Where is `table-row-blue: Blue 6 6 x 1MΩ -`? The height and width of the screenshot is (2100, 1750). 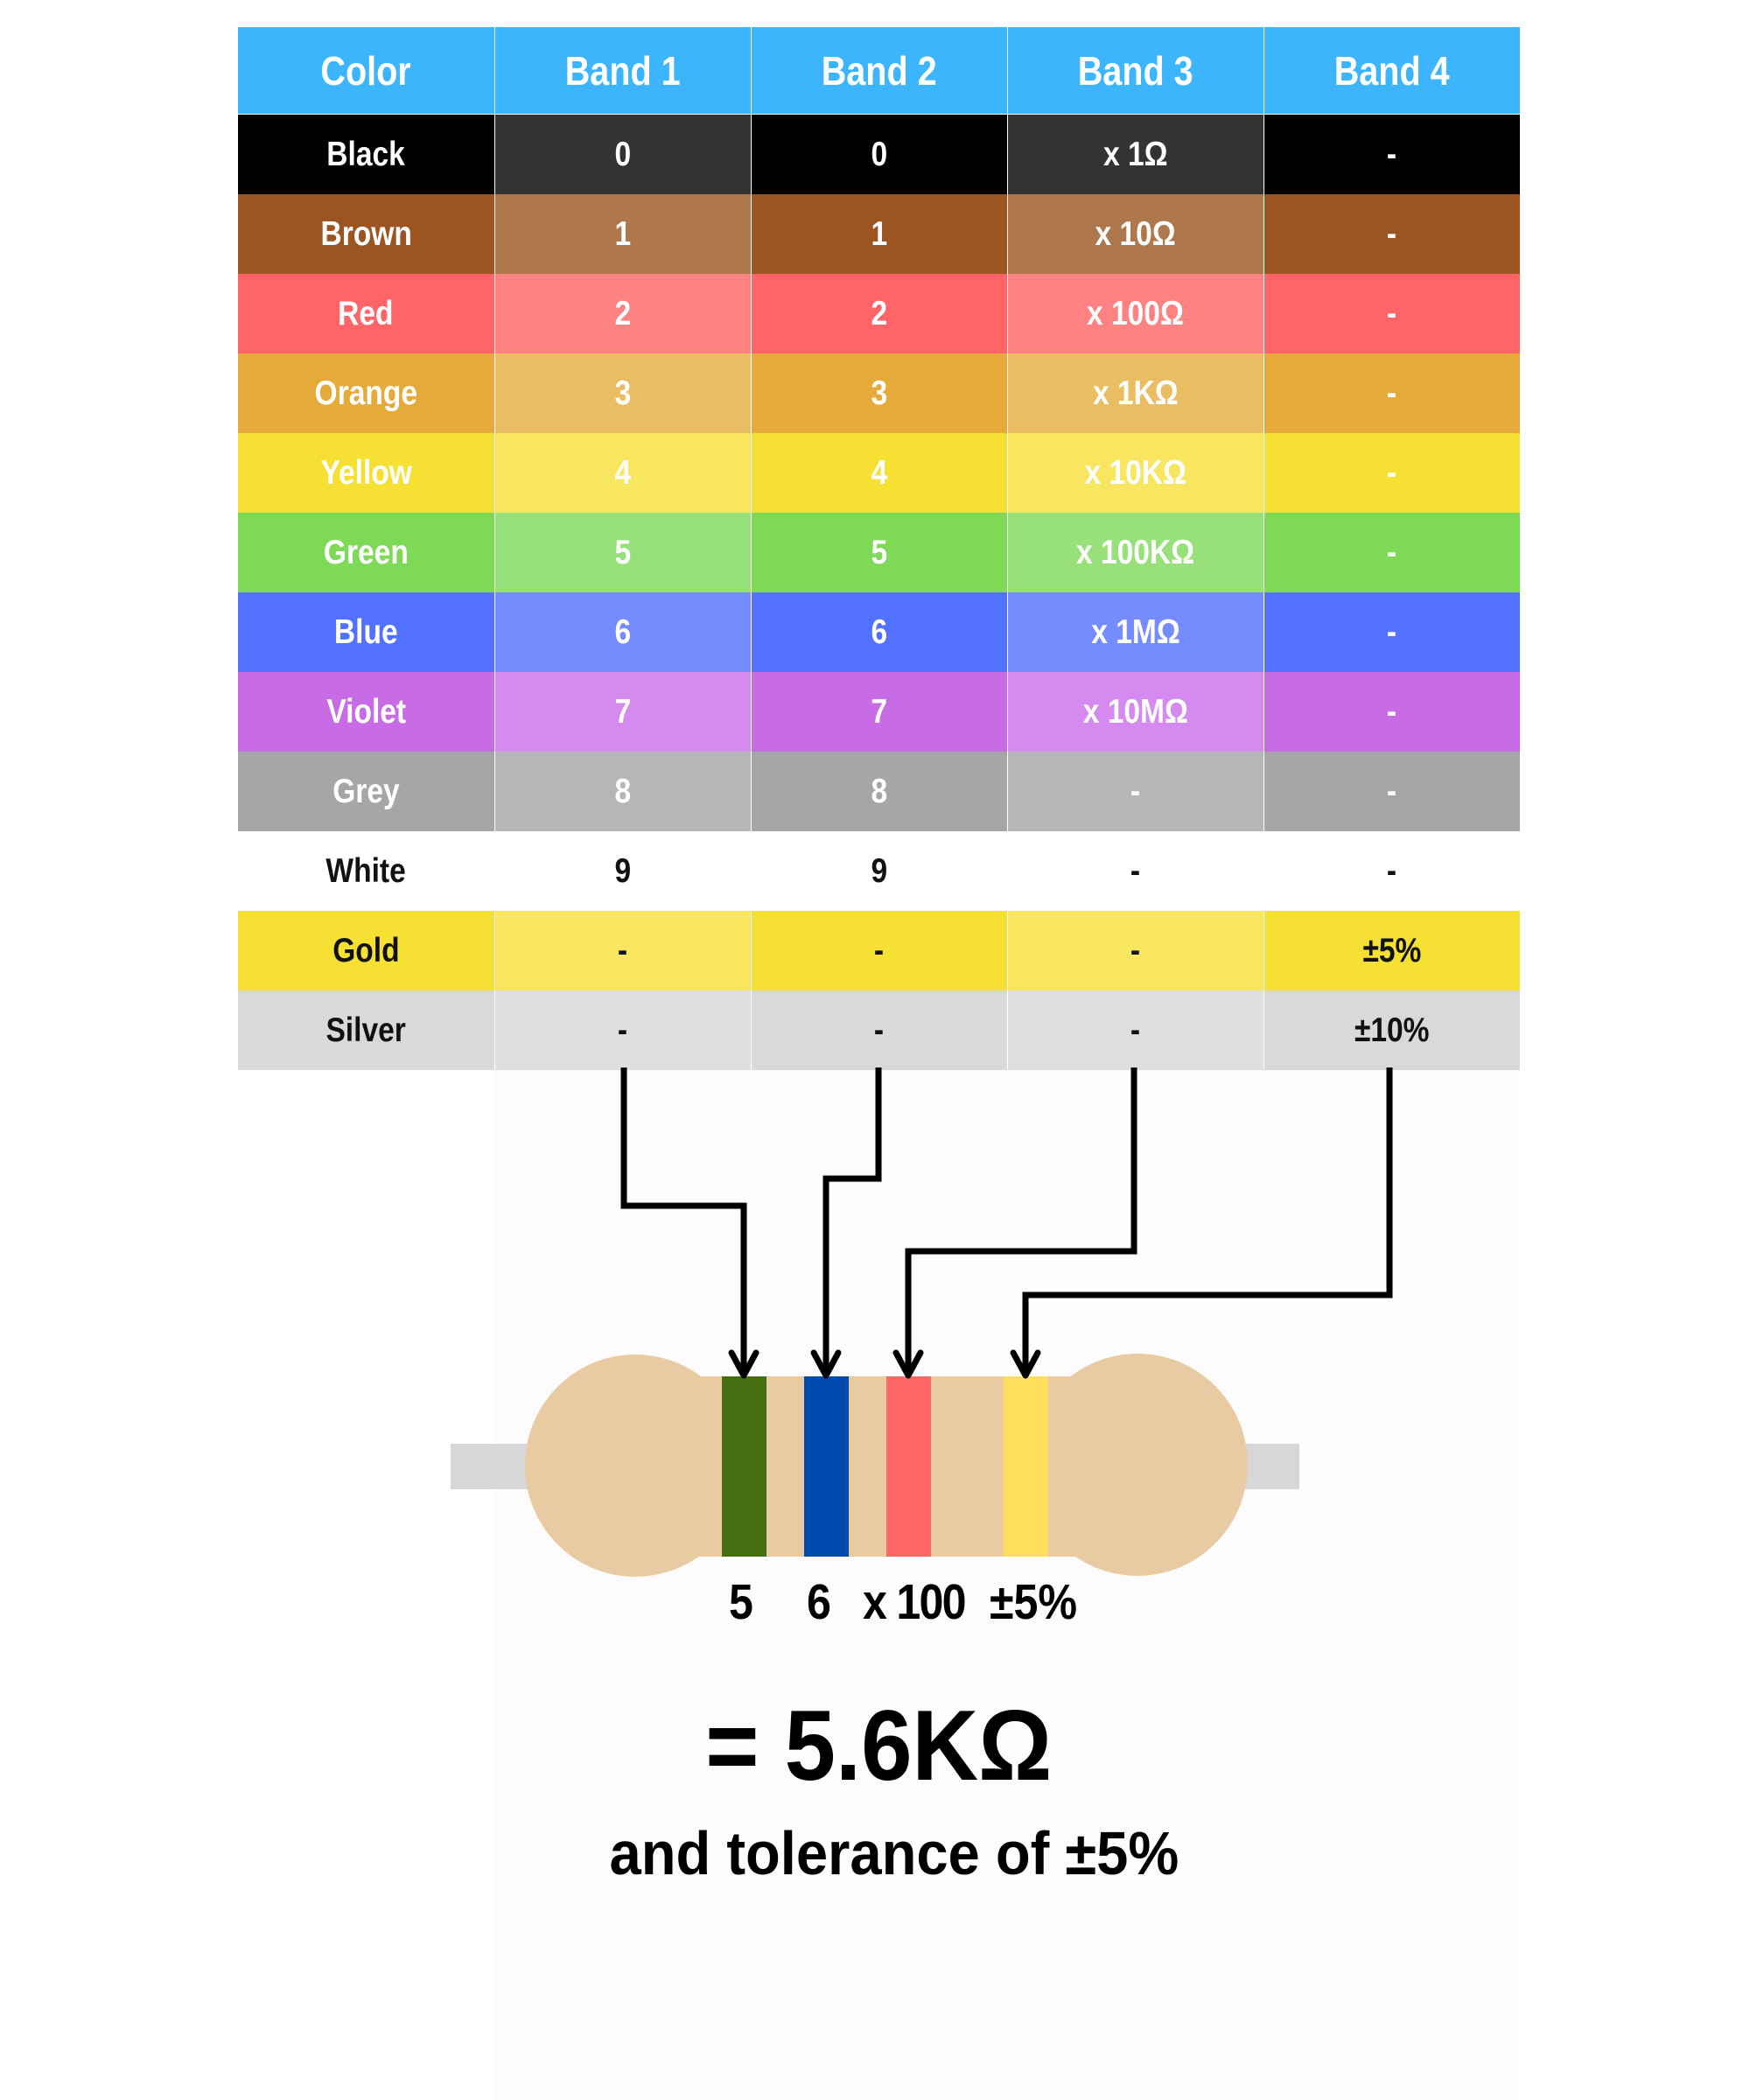 table-row-blue: Blue 6 6 x 1MΩ - is located at coordinates (879, 632).